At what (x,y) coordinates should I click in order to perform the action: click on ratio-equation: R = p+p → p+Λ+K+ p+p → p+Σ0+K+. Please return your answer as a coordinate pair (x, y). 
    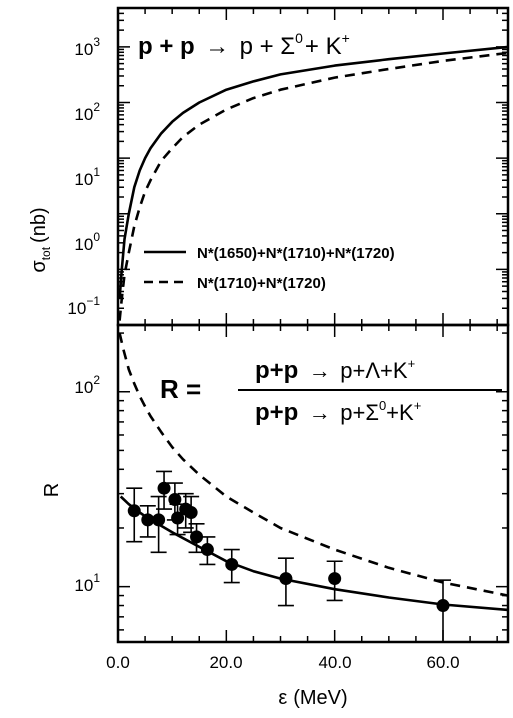
    Looking at the image, I should click on (331, 391).